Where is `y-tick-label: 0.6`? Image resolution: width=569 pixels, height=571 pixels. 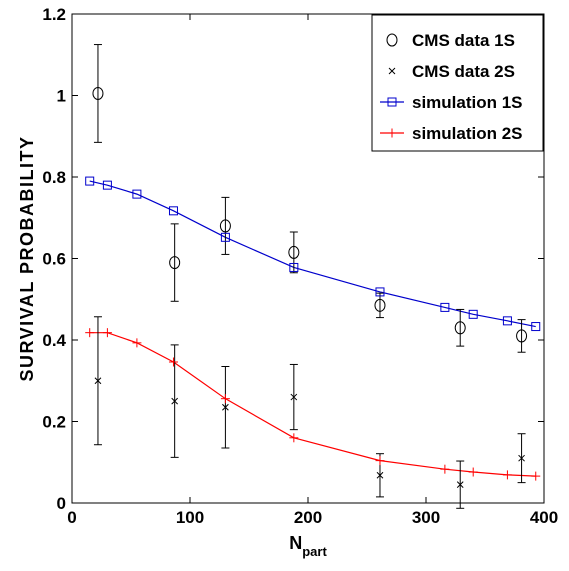
y-tick-label: 0.6 is located at coordinates (54, 259).